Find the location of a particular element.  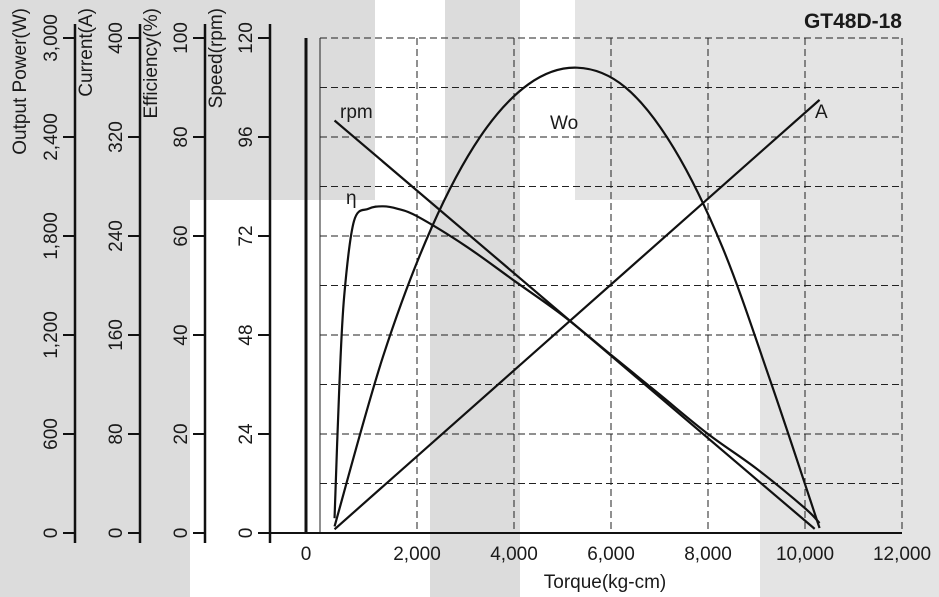

x-tick-label: 6,000 is located at coordinates (611, 554).